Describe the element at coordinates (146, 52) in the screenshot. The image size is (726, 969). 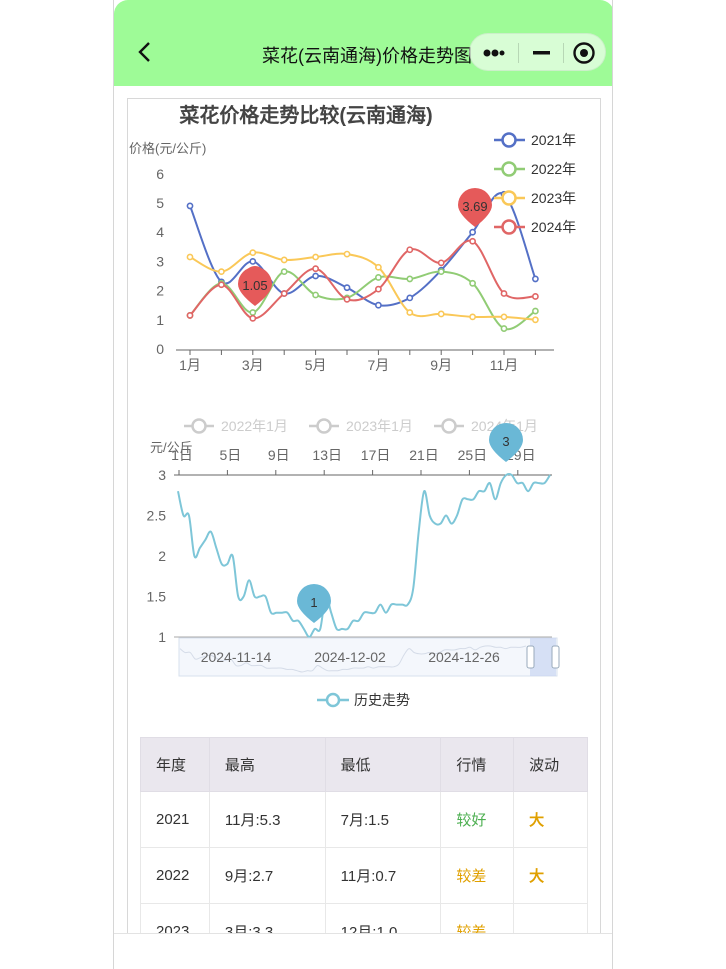
I see `back-arrow-icon` at that location.